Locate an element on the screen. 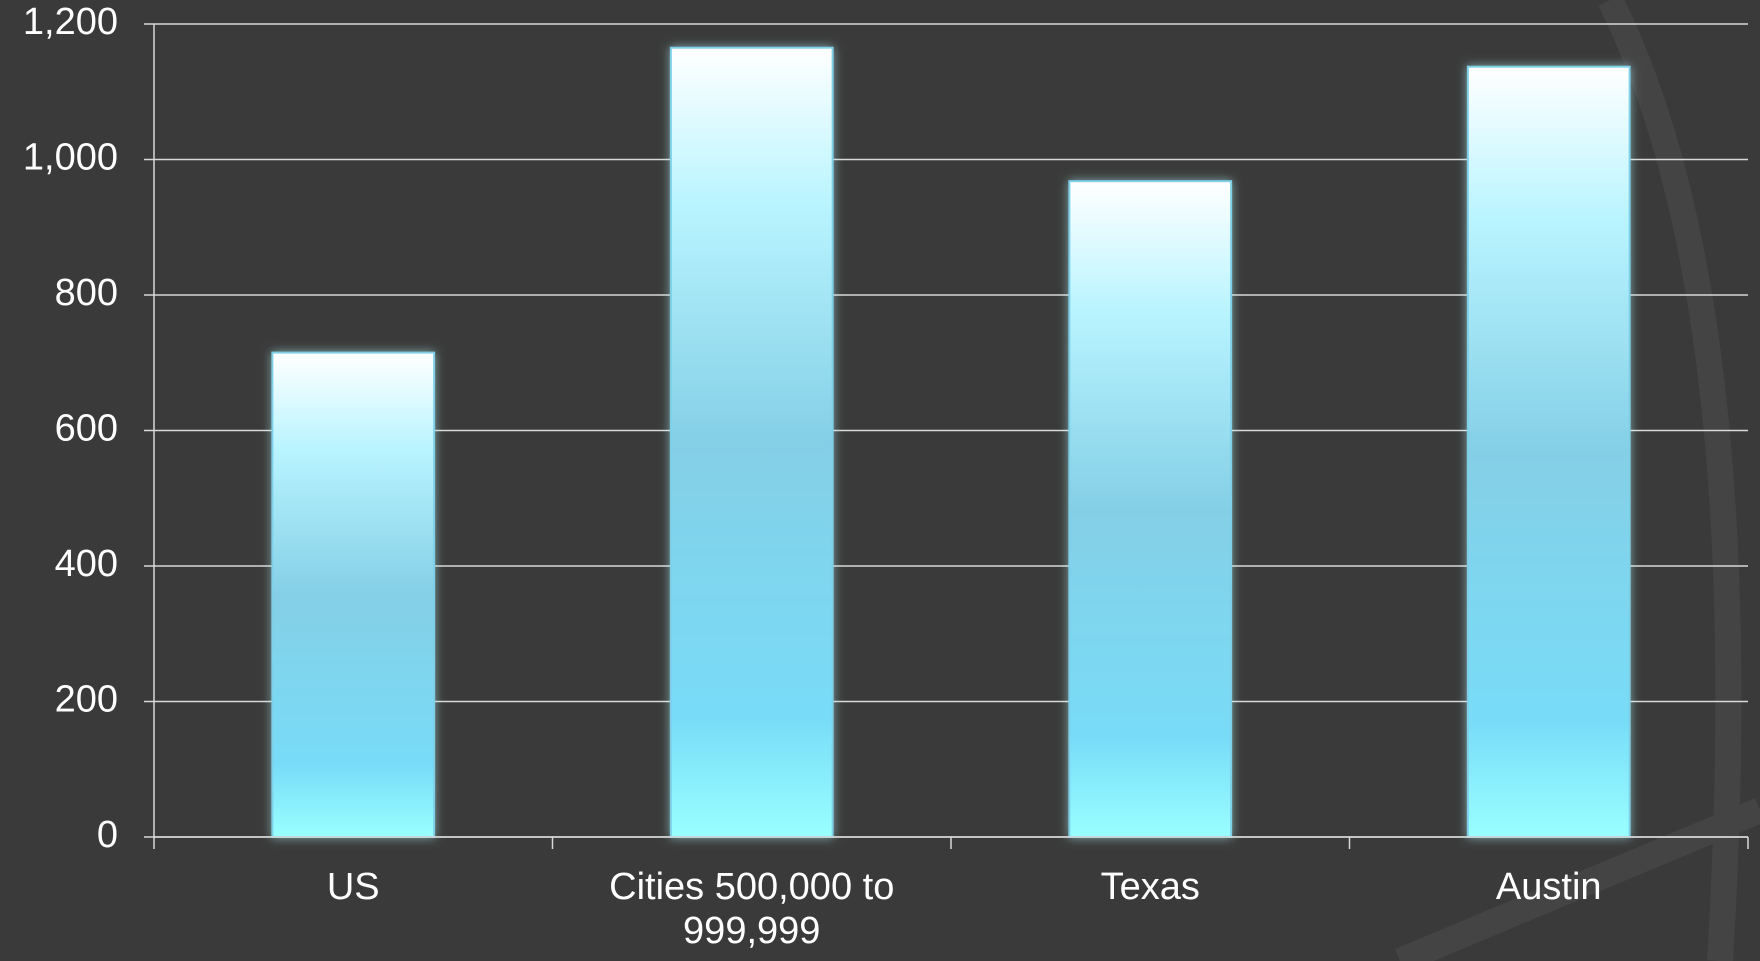  y-tick-label: 1,000 is located at coordinates (70, 158).